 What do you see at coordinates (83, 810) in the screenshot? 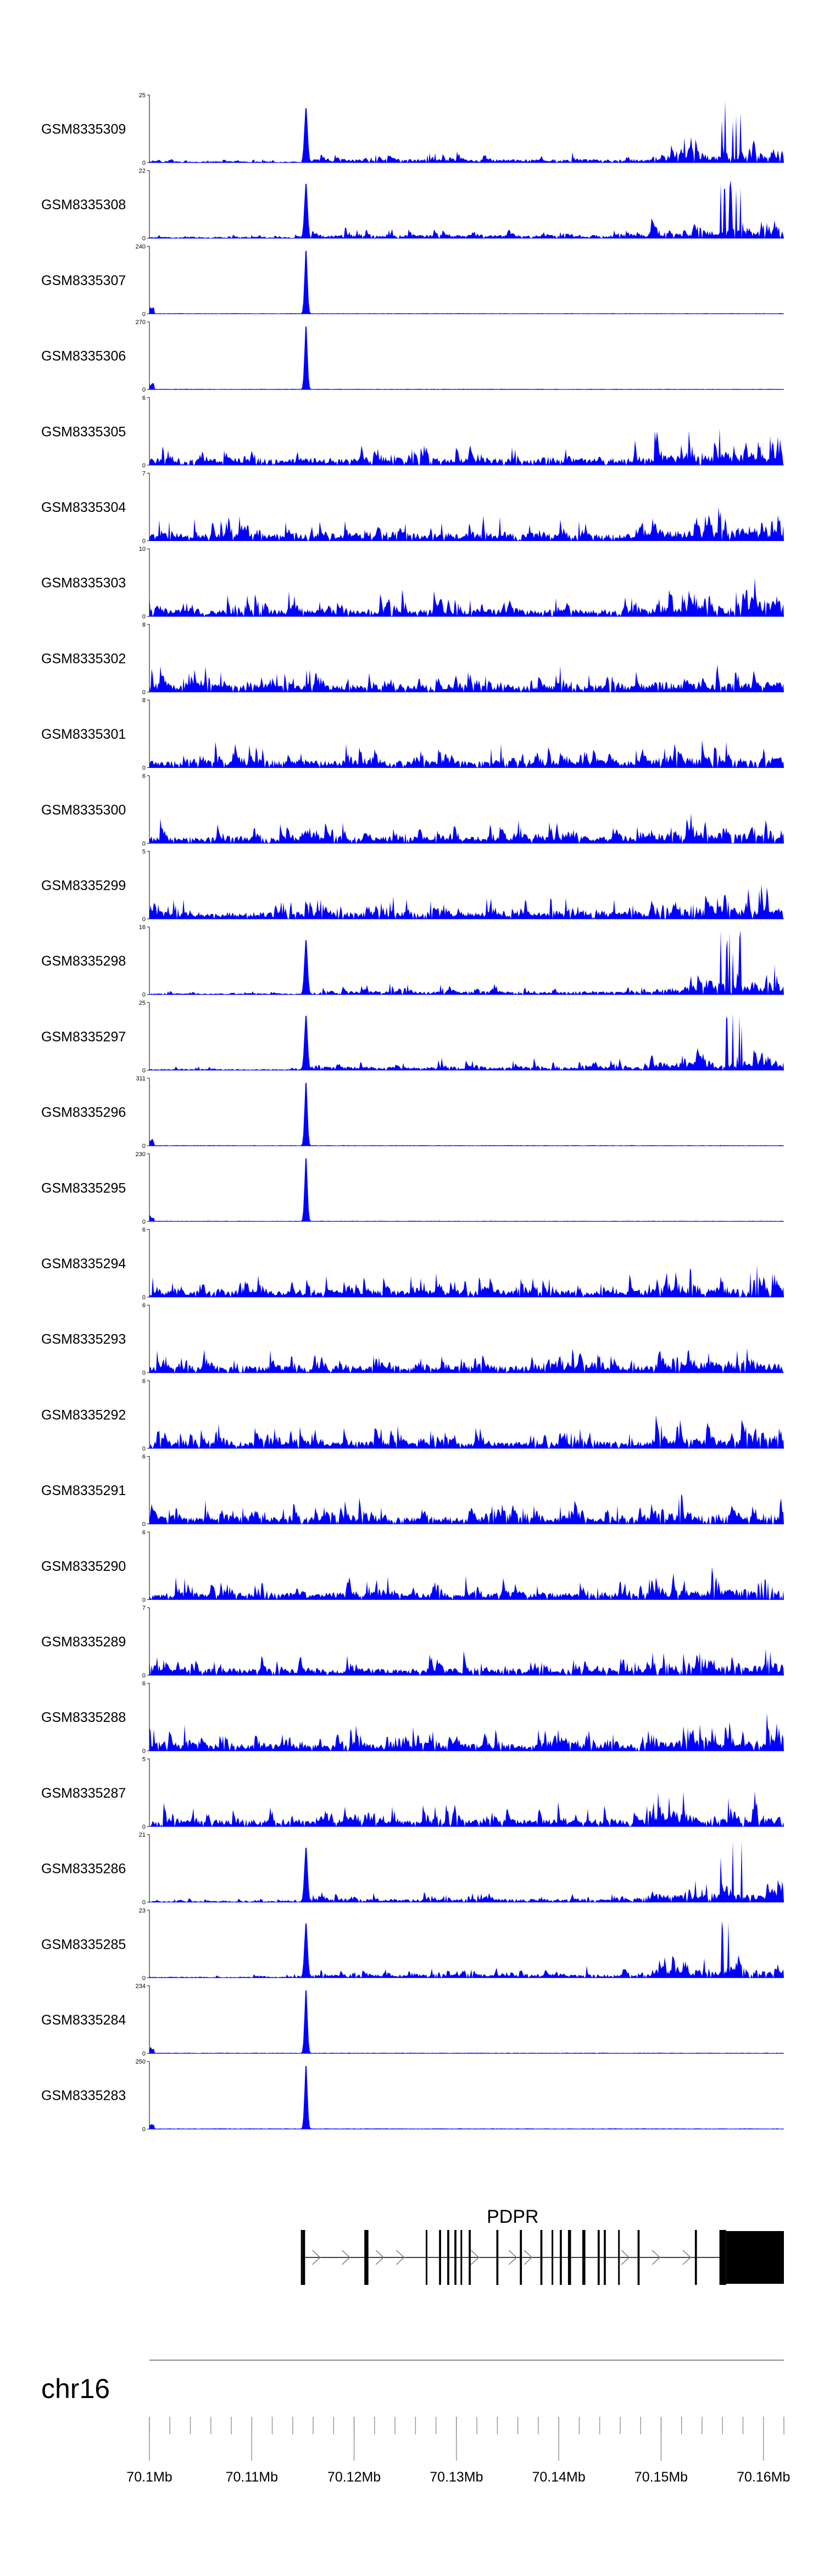
I see `track-label: GSM8335300` at bounding box center [83, 810].